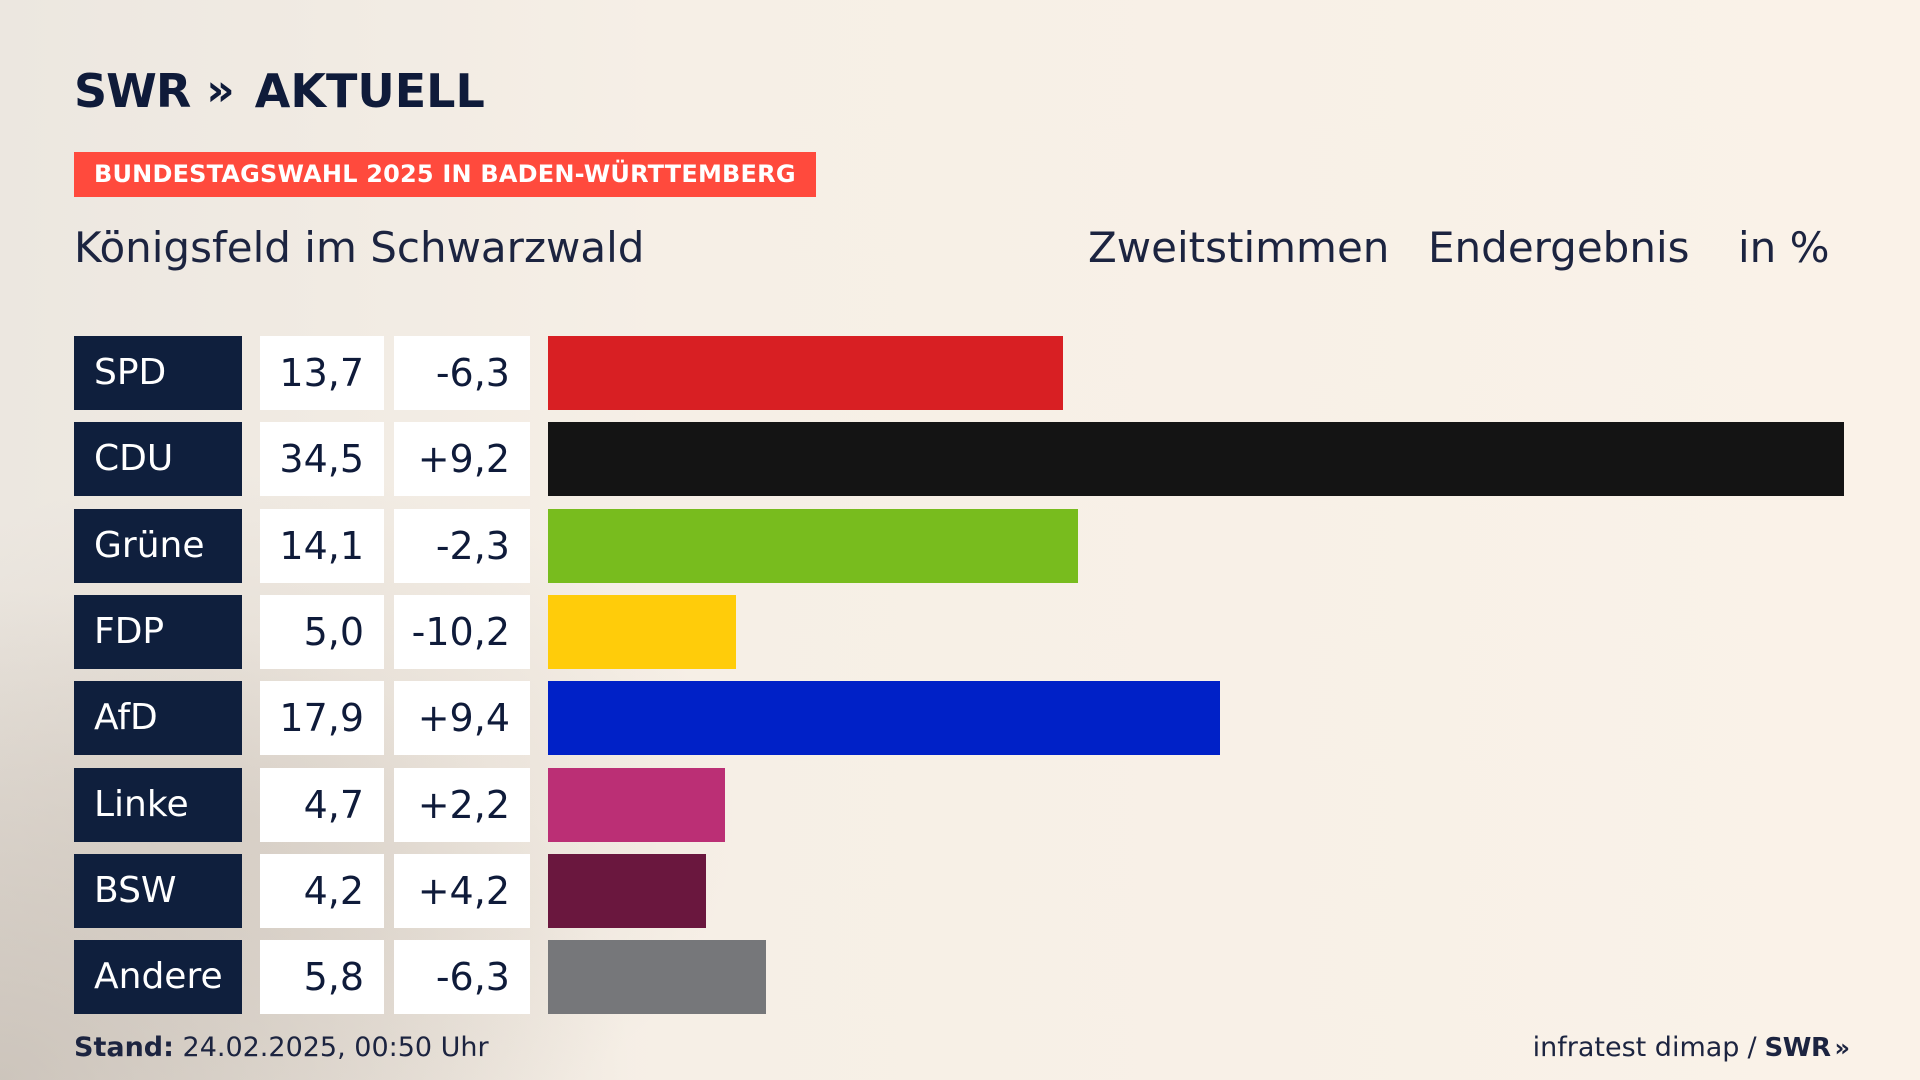 This screenshot has width=1920, height=1080. Describe the element at coordinates (322, 891) in the screenshot. I see `vote-share-label: 4,2` at that location.